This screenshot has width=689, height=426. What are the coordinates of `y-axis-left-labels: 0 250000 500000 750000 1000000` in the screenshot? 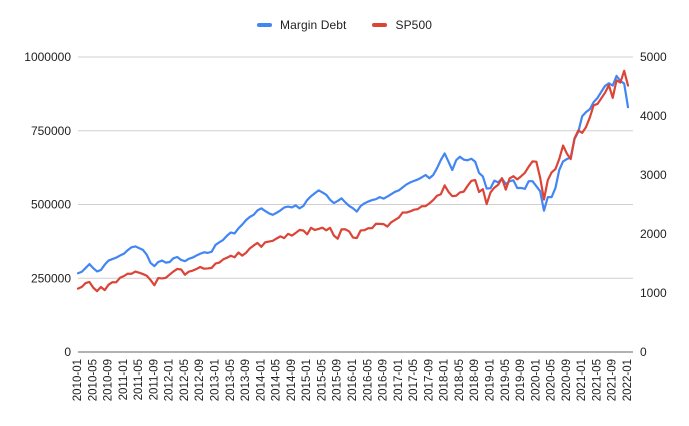 It's located at (47, 204).